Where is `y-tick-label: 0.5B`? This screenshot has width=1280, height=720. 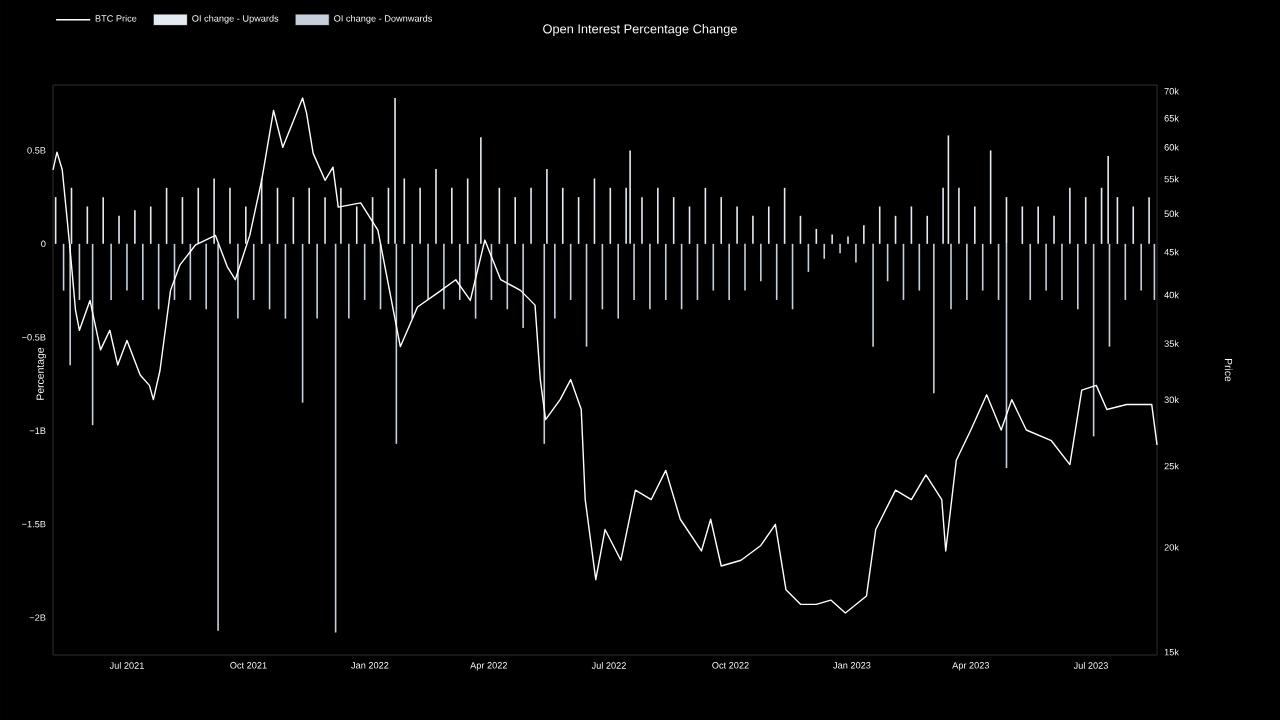 y-tick-label: 0.5B is located at coordinates (36, 150).